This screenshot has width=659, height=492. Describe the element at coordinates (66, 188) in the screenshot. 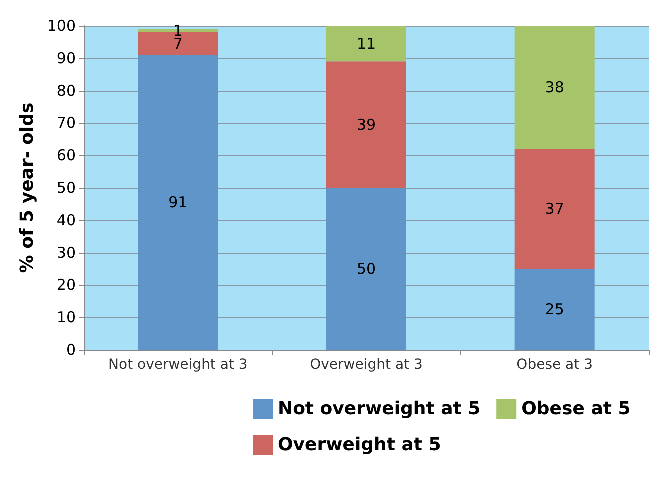

I see `y-tick-label: 50` at that location.